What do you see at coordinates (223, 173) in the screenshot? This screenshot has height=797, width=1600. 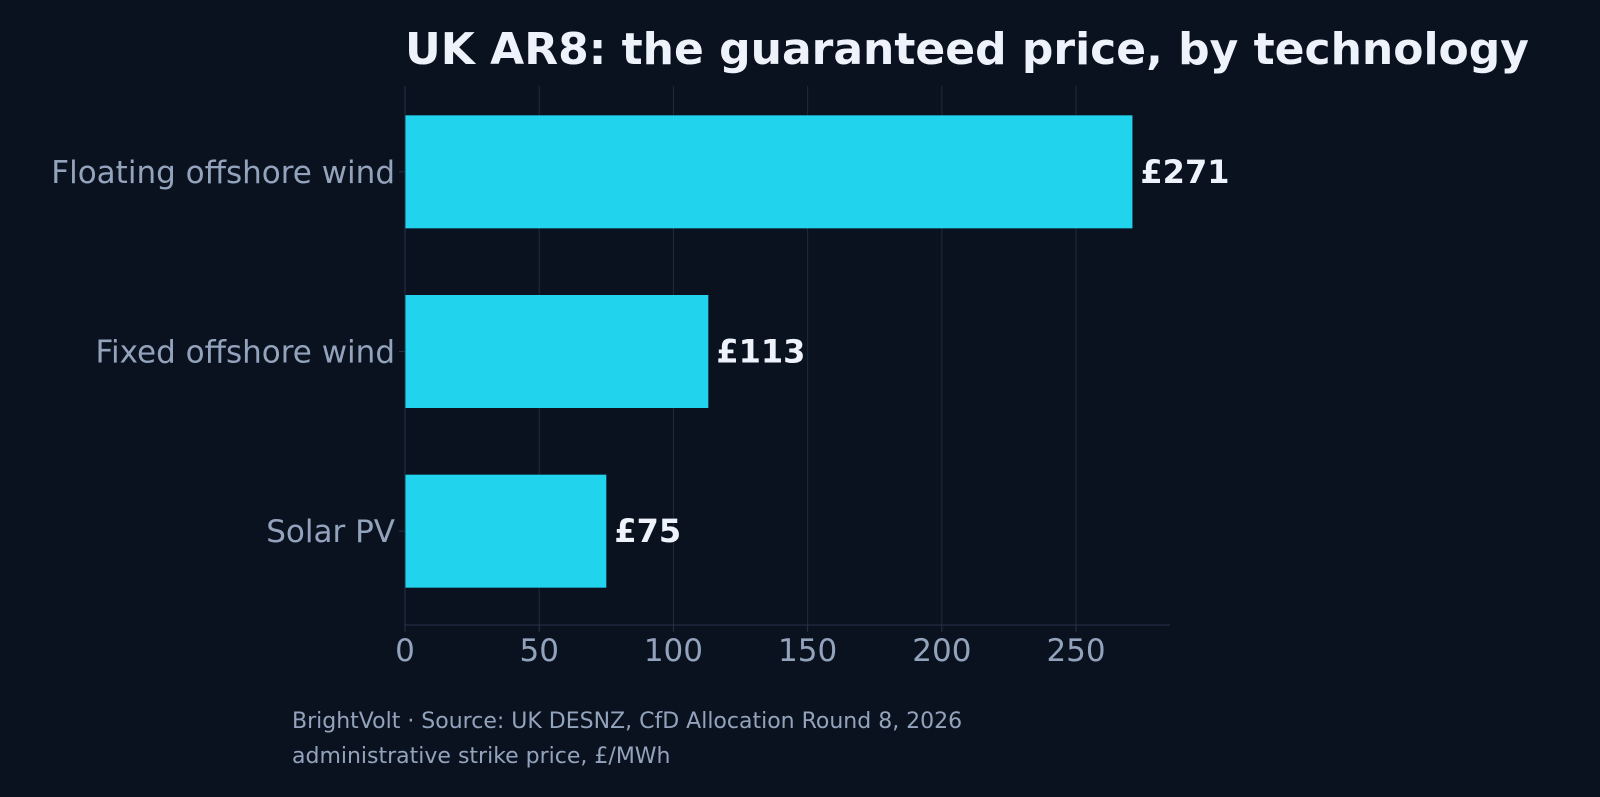 I see `category-label-floating-offshore-wind: Floating offshore wind` at bounding box center [223, 173].